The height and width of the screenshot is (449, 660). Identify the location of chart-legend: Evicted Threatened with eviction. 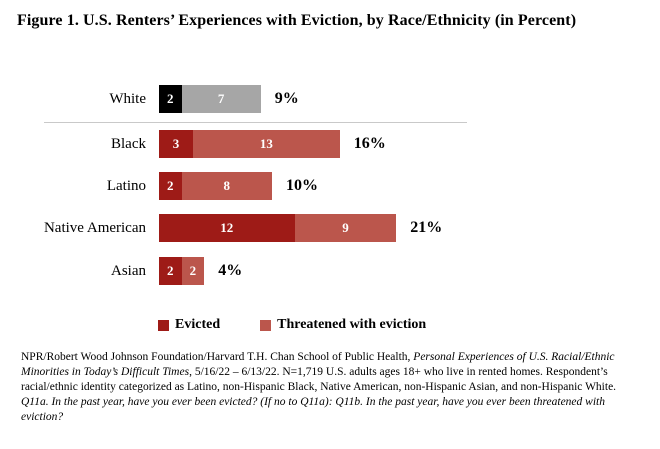
(312, 325).